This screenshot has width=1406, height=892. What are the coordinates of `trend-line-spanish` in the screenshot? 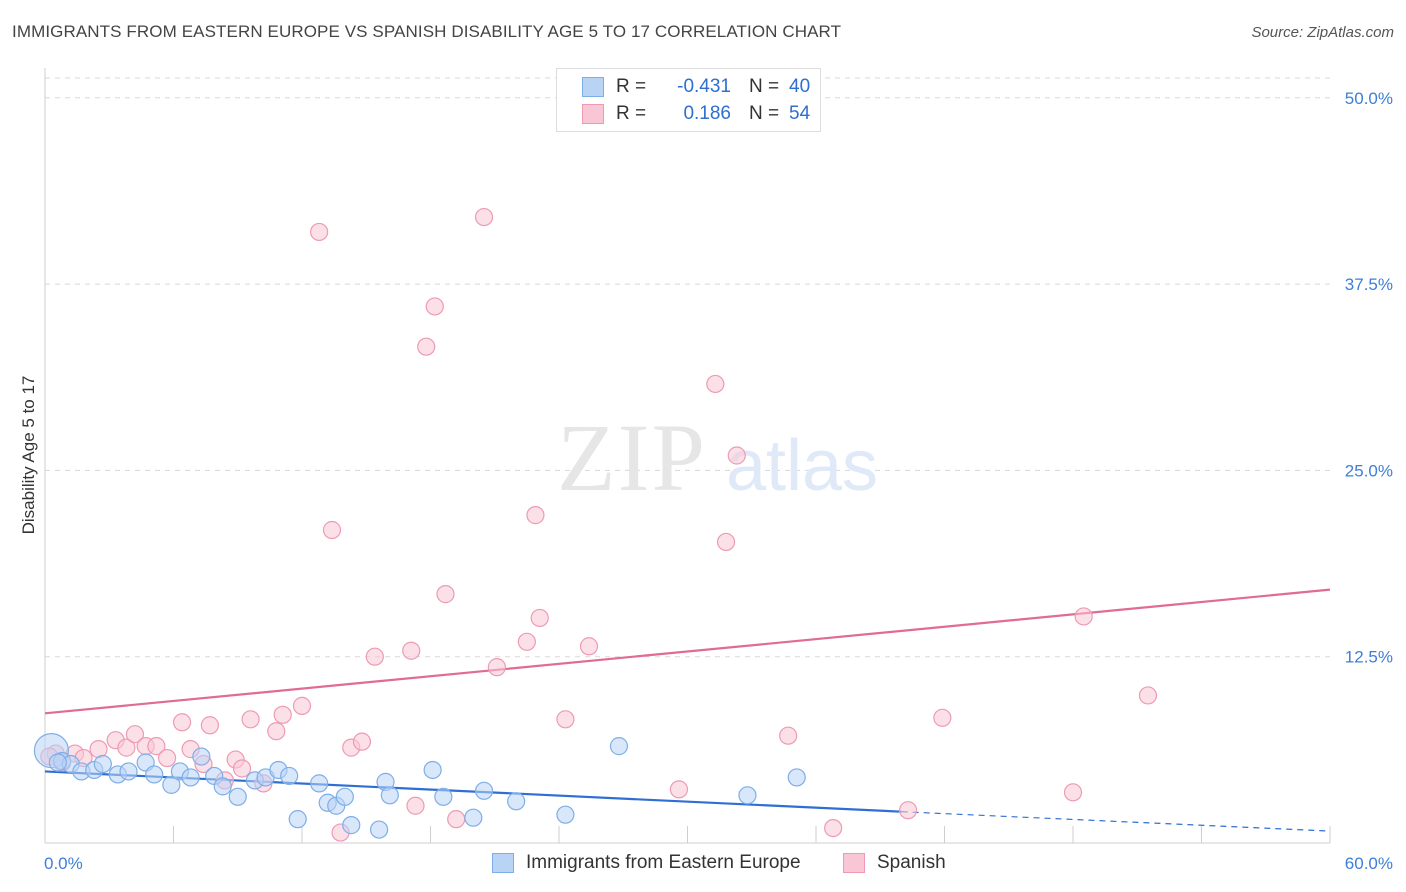 It's located at (687, 651).